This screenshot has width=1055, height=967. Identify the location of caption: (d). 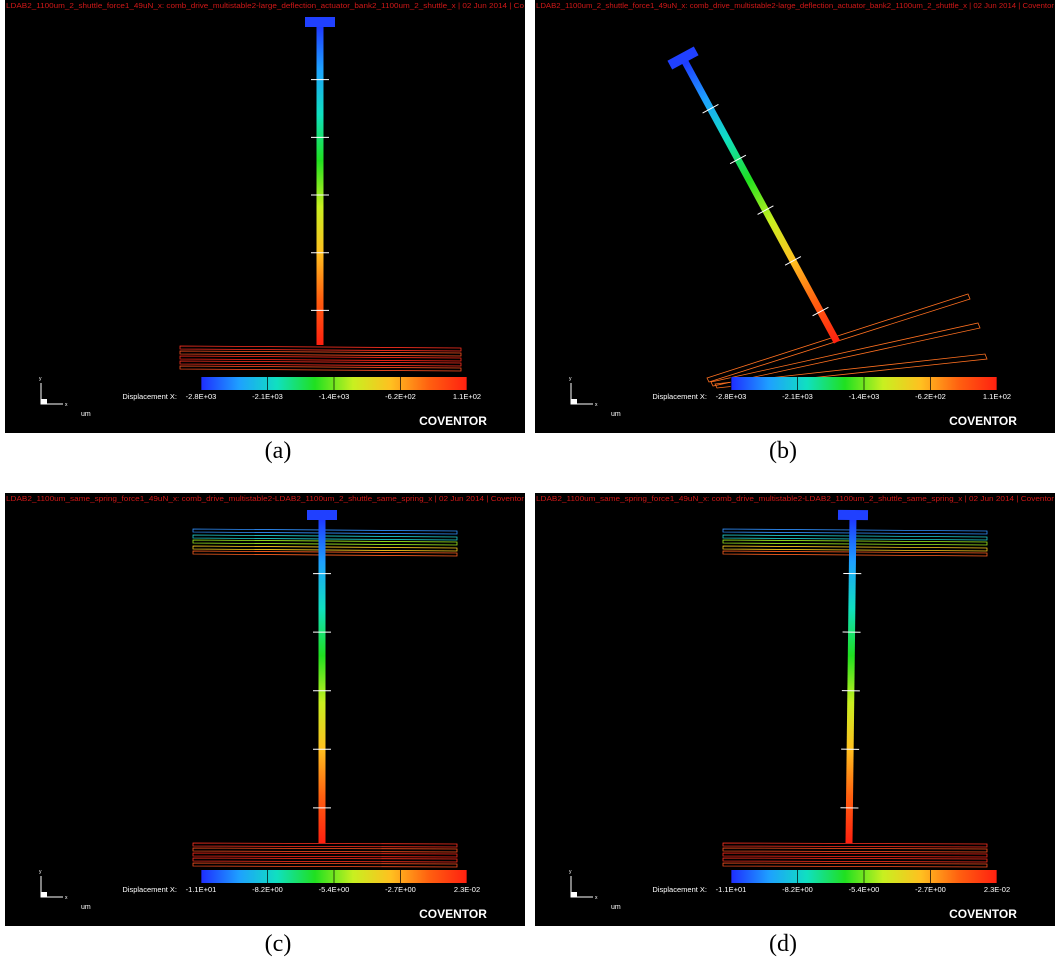
(783, 944).